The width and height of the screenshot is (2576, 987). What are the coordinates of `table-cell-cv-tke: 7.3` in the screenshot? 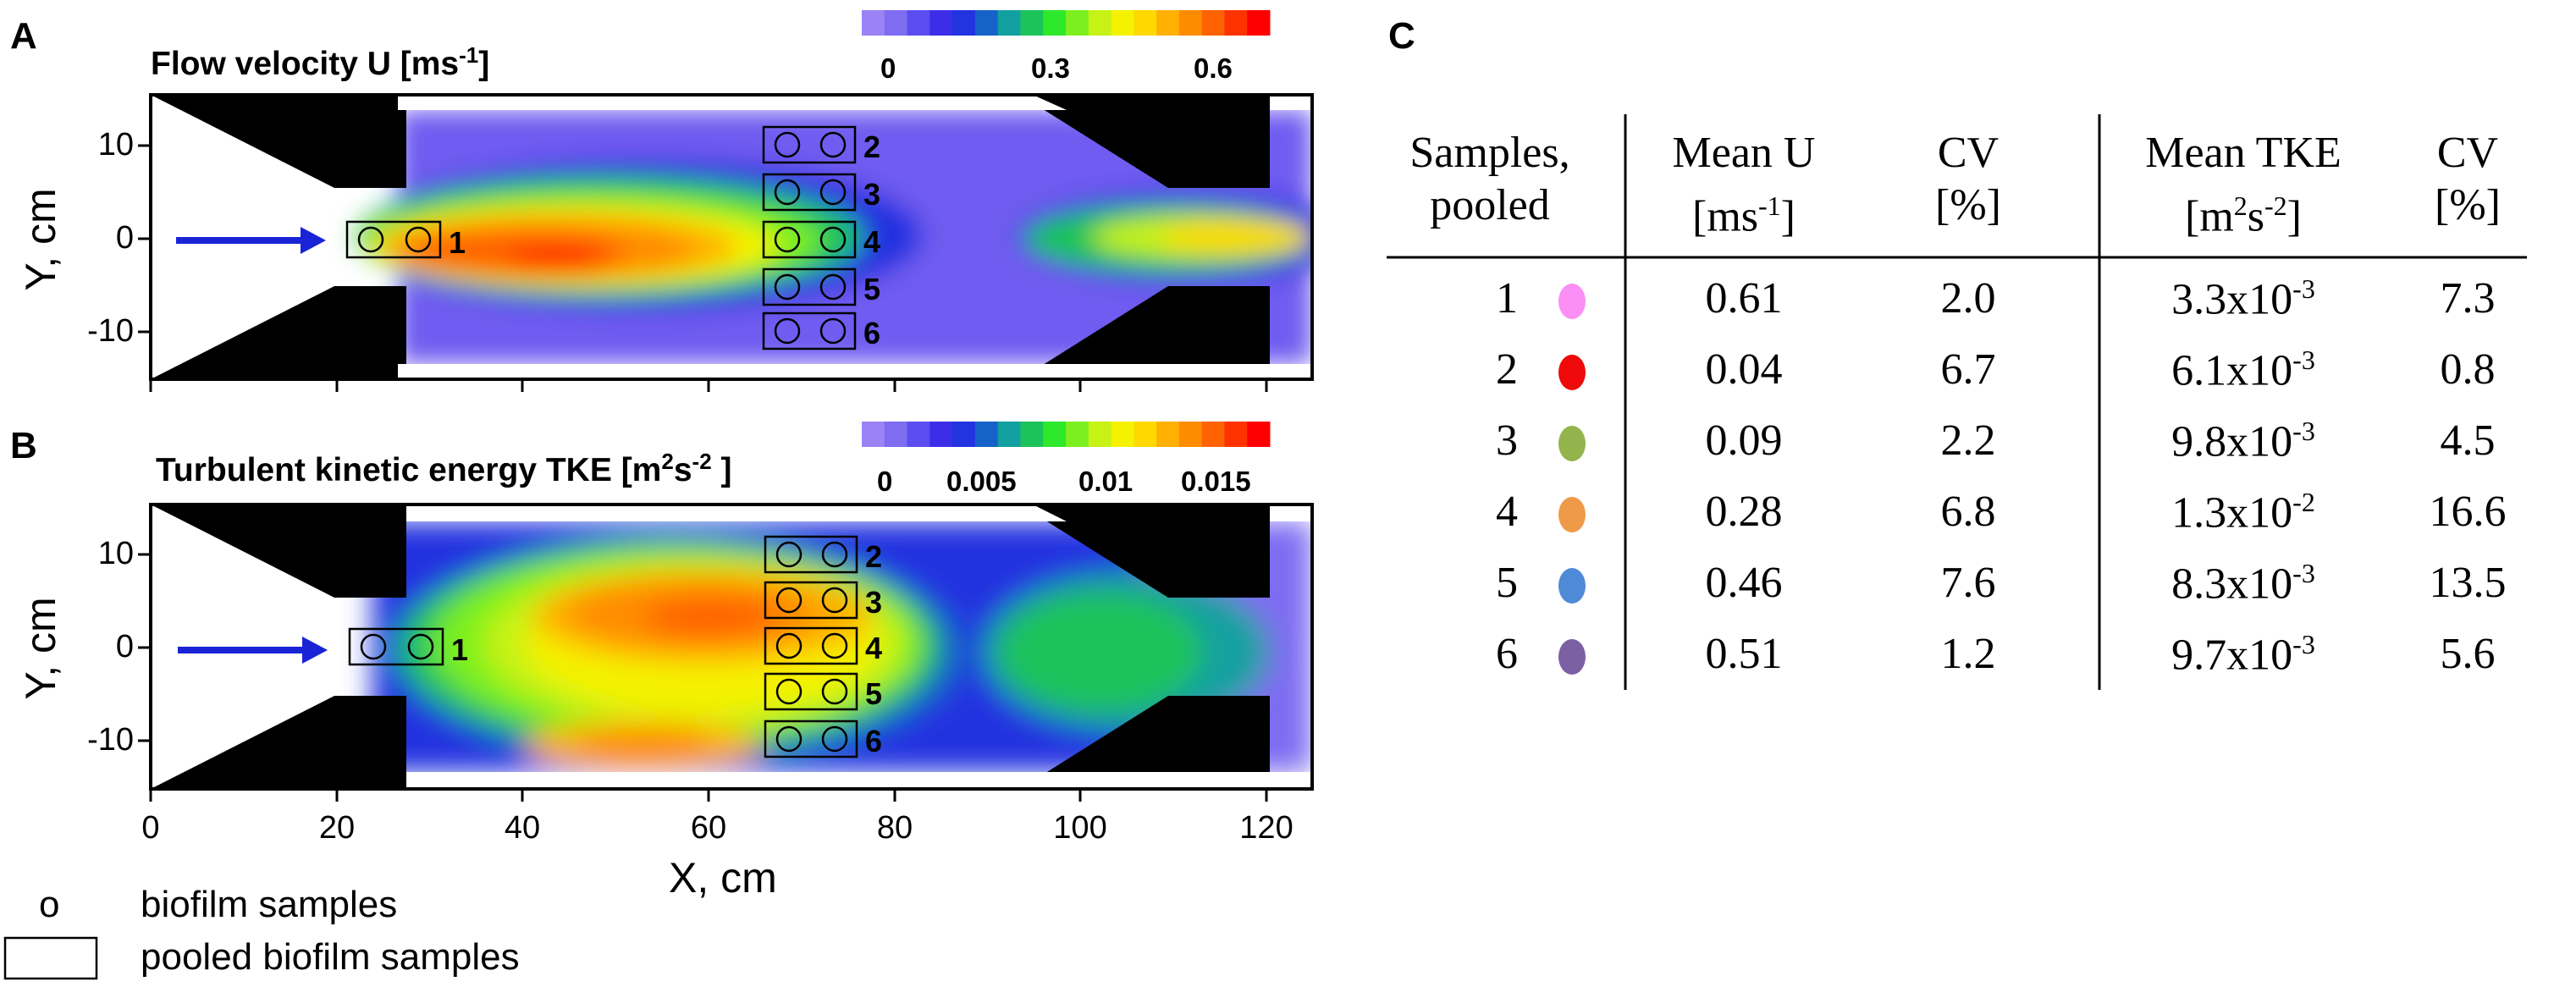 It's located at (2468, 298).